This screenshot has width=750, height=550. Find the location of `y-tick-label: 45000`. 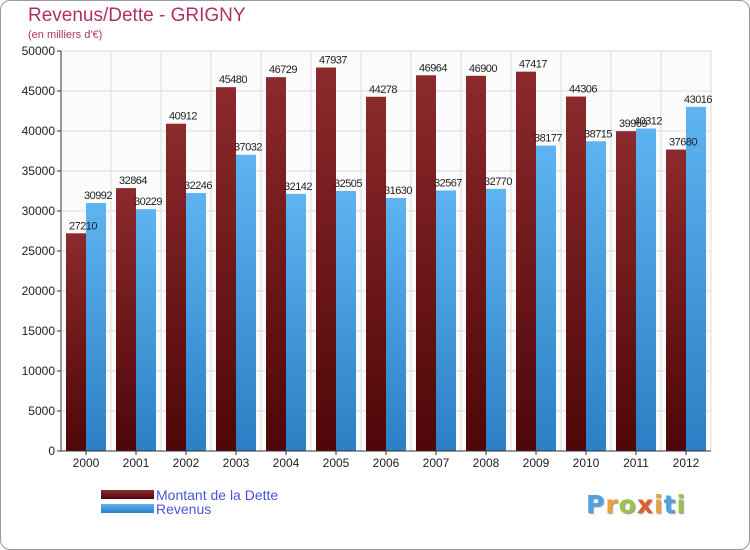

y-tick-label: 45000 is located at coordinates (39, 91).